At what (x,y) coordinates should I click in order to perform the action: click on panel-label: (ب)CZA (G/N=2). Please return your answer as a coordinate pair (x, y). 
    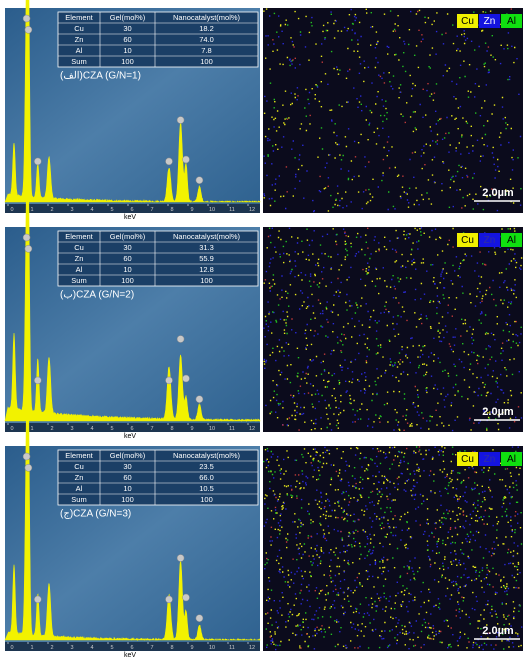
    Looking at the image, I should click on (97, 295).